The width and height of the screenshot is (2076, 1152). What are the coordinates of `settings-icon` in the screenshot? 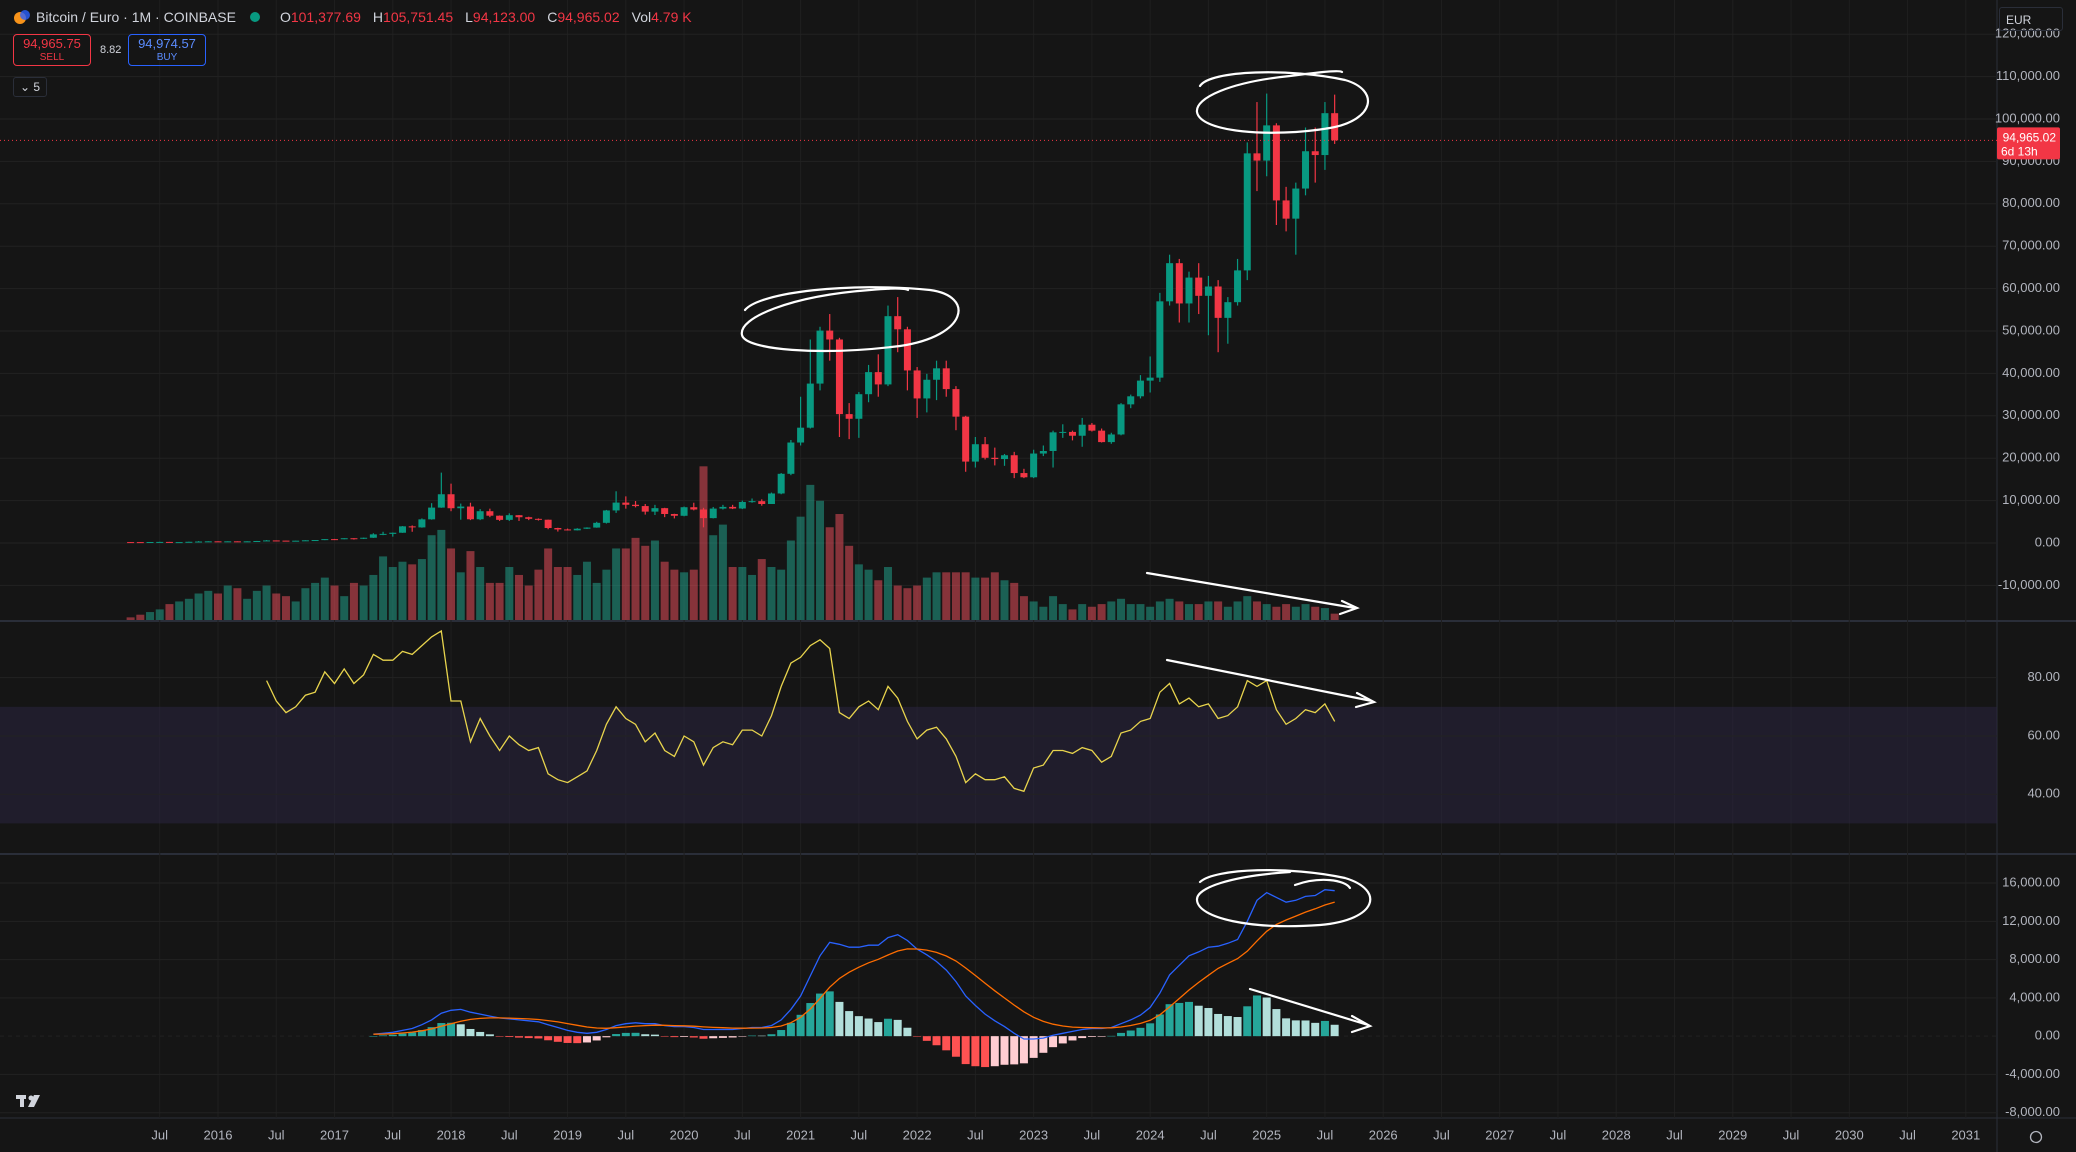 It's located at (2036, 1137).